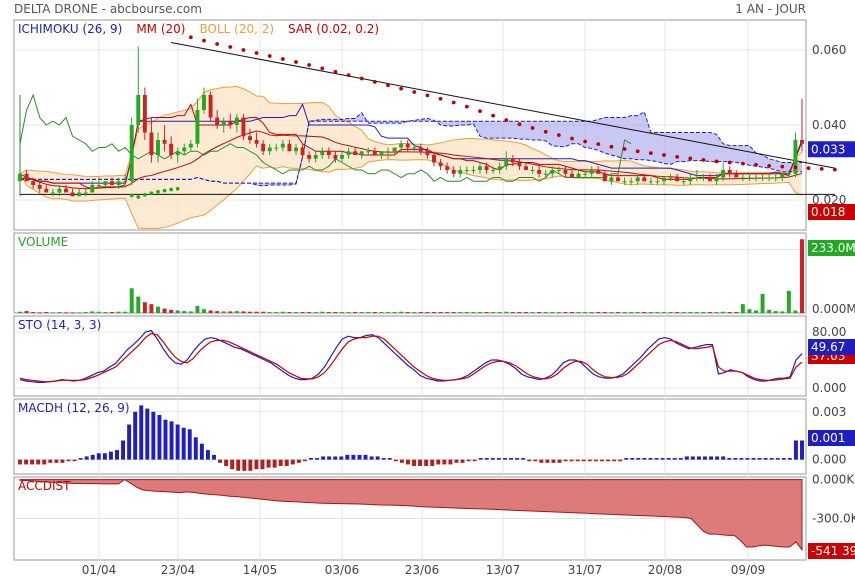 Image resolution: width=855 pixels, height=580 pixels. Describe the element at coordinates (70, 29) in the screenshot. I see `legend-price-0: ICHIMOKU (26, 9)` at that location.